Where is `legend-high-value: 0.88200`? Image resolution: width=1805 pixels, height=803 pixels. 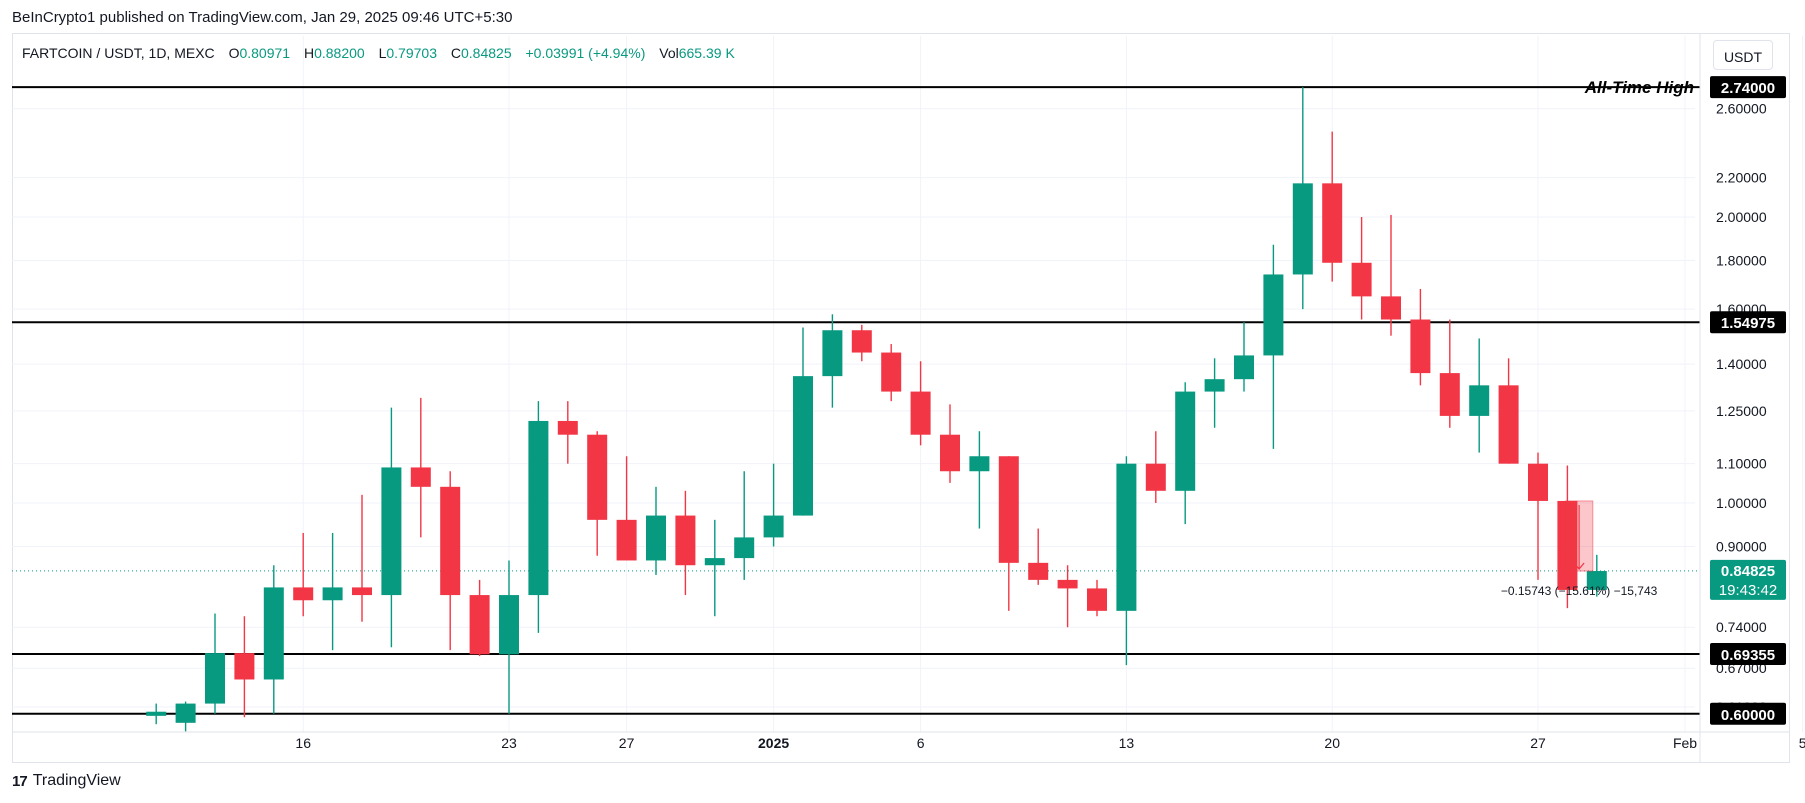 legend-high-value: 0.88200 is located at coordinates (339, 53).